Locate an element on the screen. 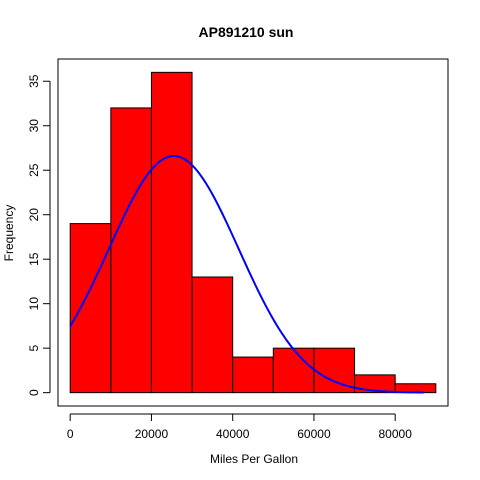 The image size is (480, 480). y-tick-label: 35 is located at coordinates (34, 81).